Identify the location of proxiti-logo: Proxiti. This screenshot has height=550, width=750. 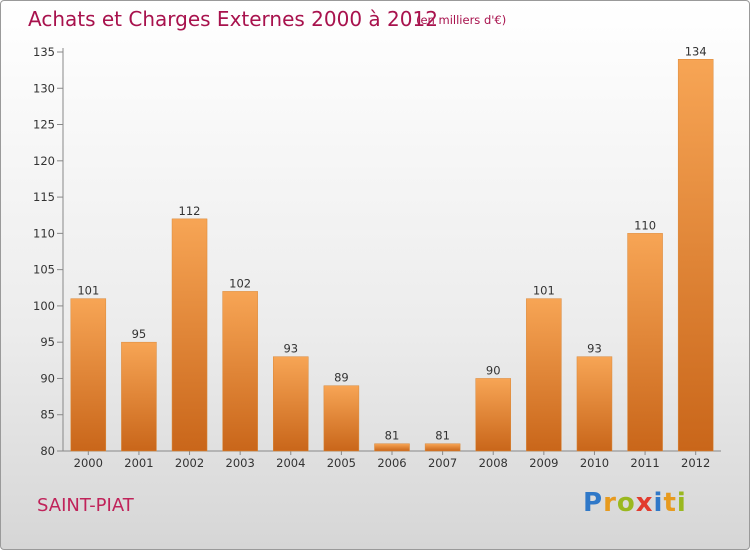
(635, 503).